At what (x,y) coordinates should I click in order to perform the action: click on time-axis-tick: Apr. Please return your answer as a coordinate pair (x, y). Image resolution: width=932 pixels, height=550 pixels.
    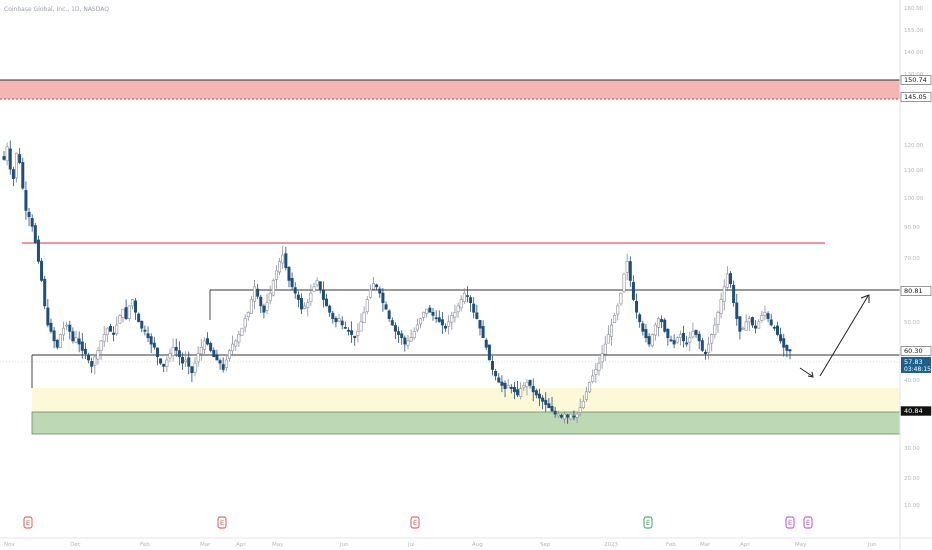
    Looking at the image, I should click on (745, 545).